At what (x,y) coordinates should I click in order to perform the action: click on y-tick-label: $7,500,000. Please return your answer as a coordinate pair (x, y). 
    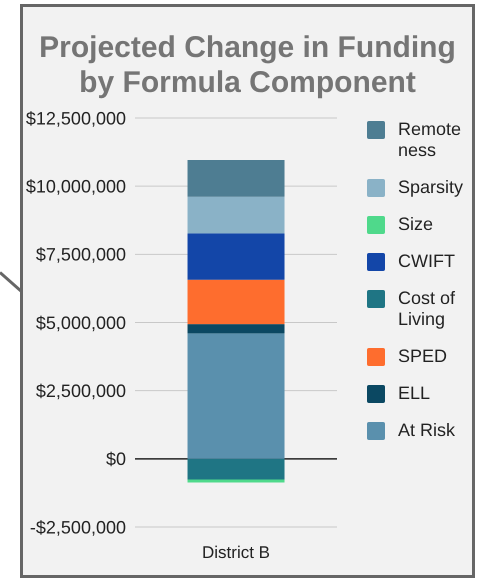
    Looking at the image, I should click on (81, 254).